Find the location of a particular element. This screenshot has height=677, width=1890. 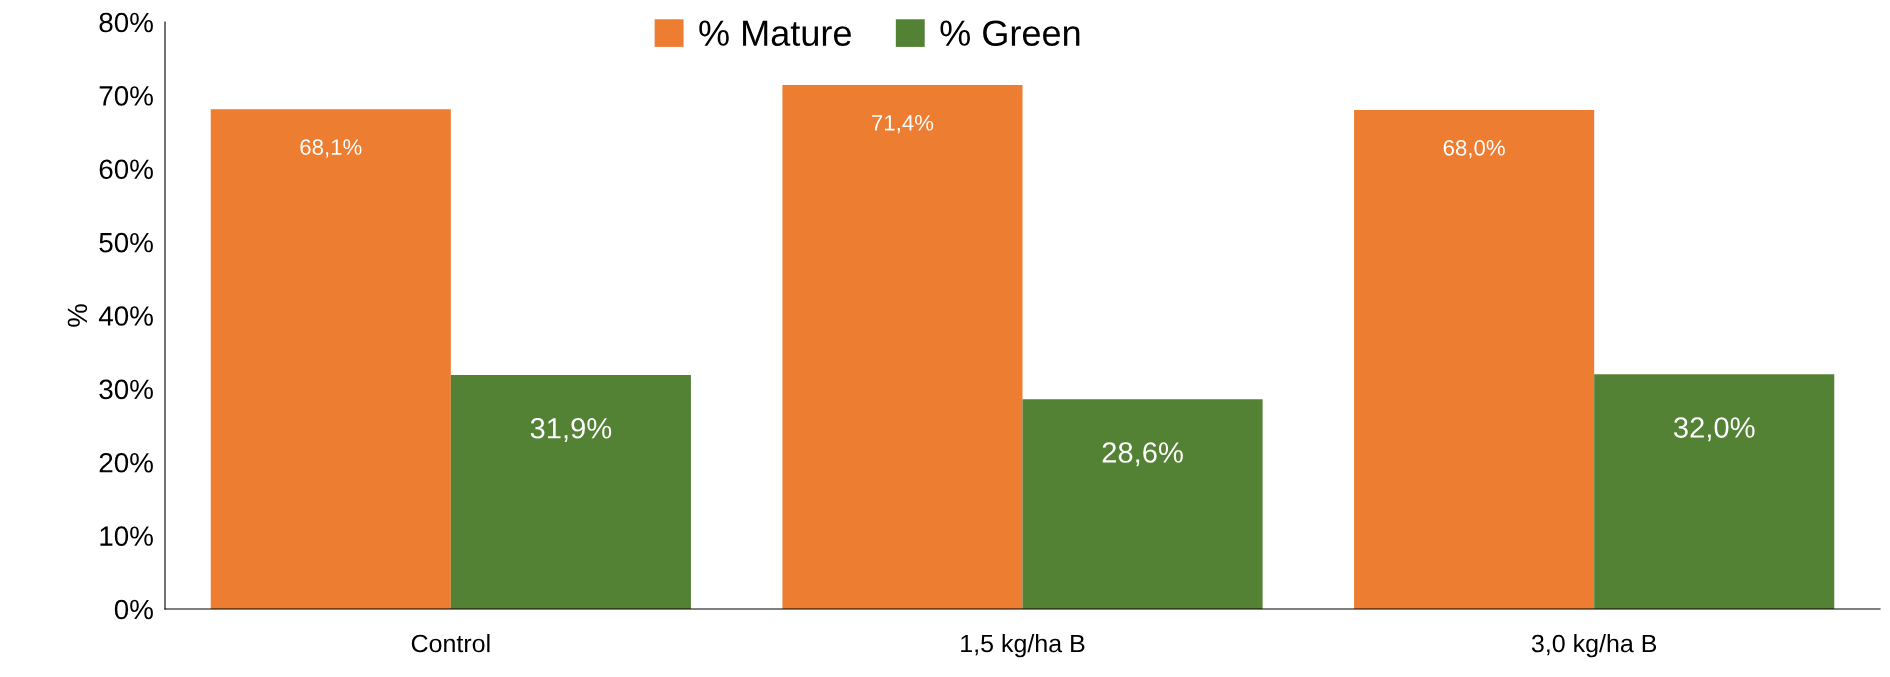

x-tick-label: 3,0 kg/ha B is located at coordinates (1594, 646).